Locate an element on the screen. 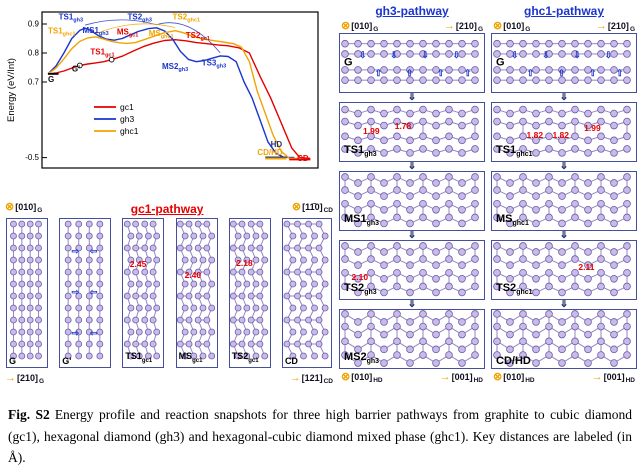  stress-arrow-icon: ⇨ is located at coordinates (76, 333).